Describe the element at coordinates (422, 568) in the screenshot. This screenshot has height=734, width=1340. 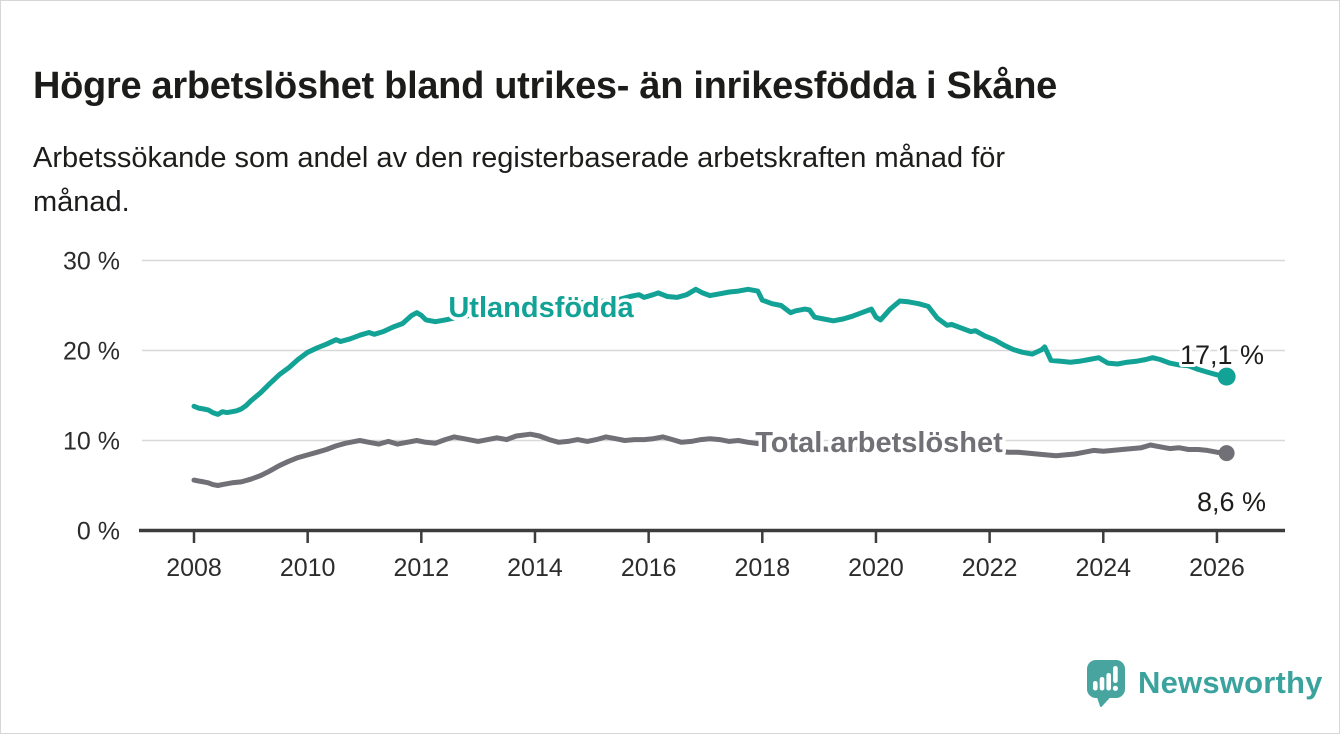
I see `x-tick-label-2012: 2012` at that location.